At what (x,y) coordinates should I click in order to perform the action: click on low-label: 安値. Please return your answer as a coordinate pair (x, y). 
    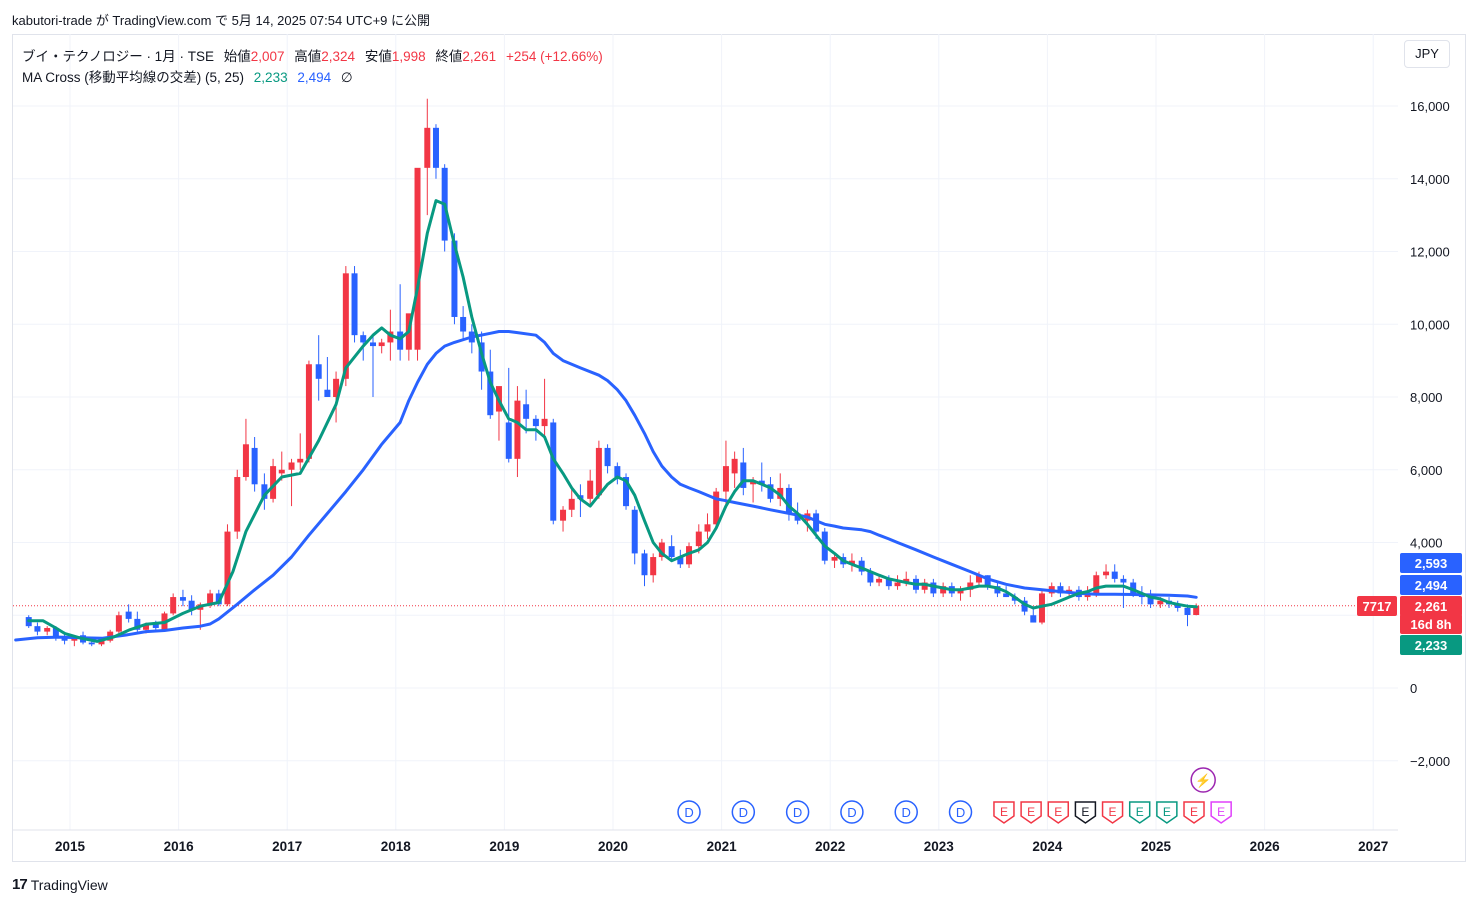
    Looking at the image, I should click on (378, 56).